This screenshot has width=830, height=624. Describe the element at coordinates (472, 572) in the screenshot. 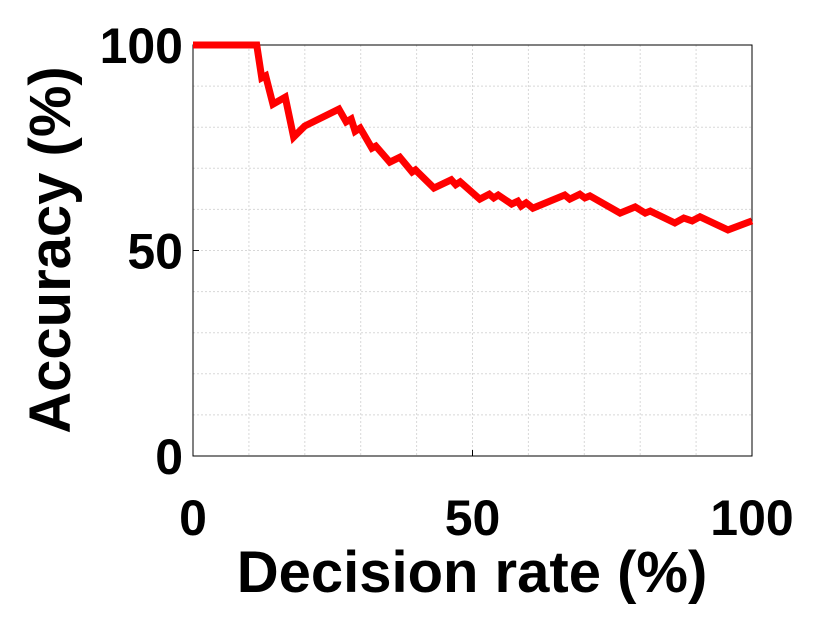

I see `x-axis-title: Decision rate (%)` at that location.